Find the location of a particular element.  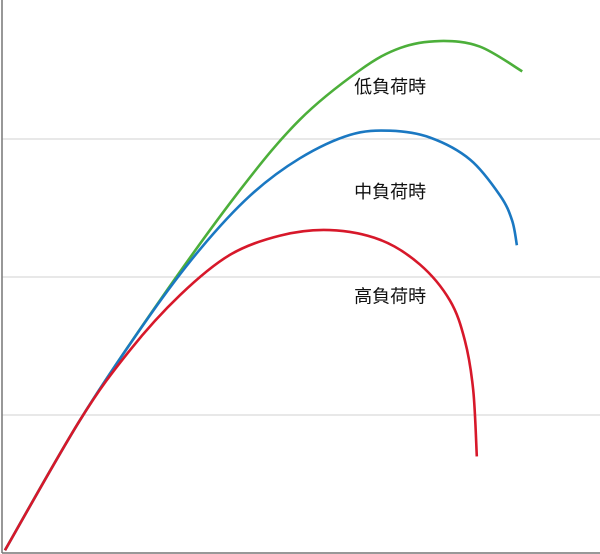

series-label-2: 高負荷時 is located at coordinates (390, 297).